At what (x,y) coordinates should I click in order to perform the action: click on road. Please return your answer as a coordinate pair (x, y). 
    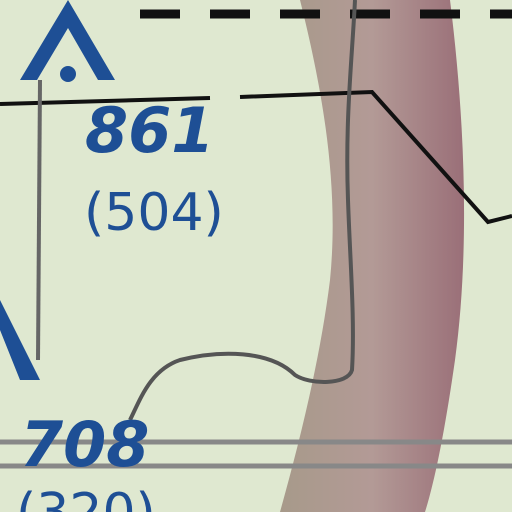
    Looking at the image, I should click on (39, 220).